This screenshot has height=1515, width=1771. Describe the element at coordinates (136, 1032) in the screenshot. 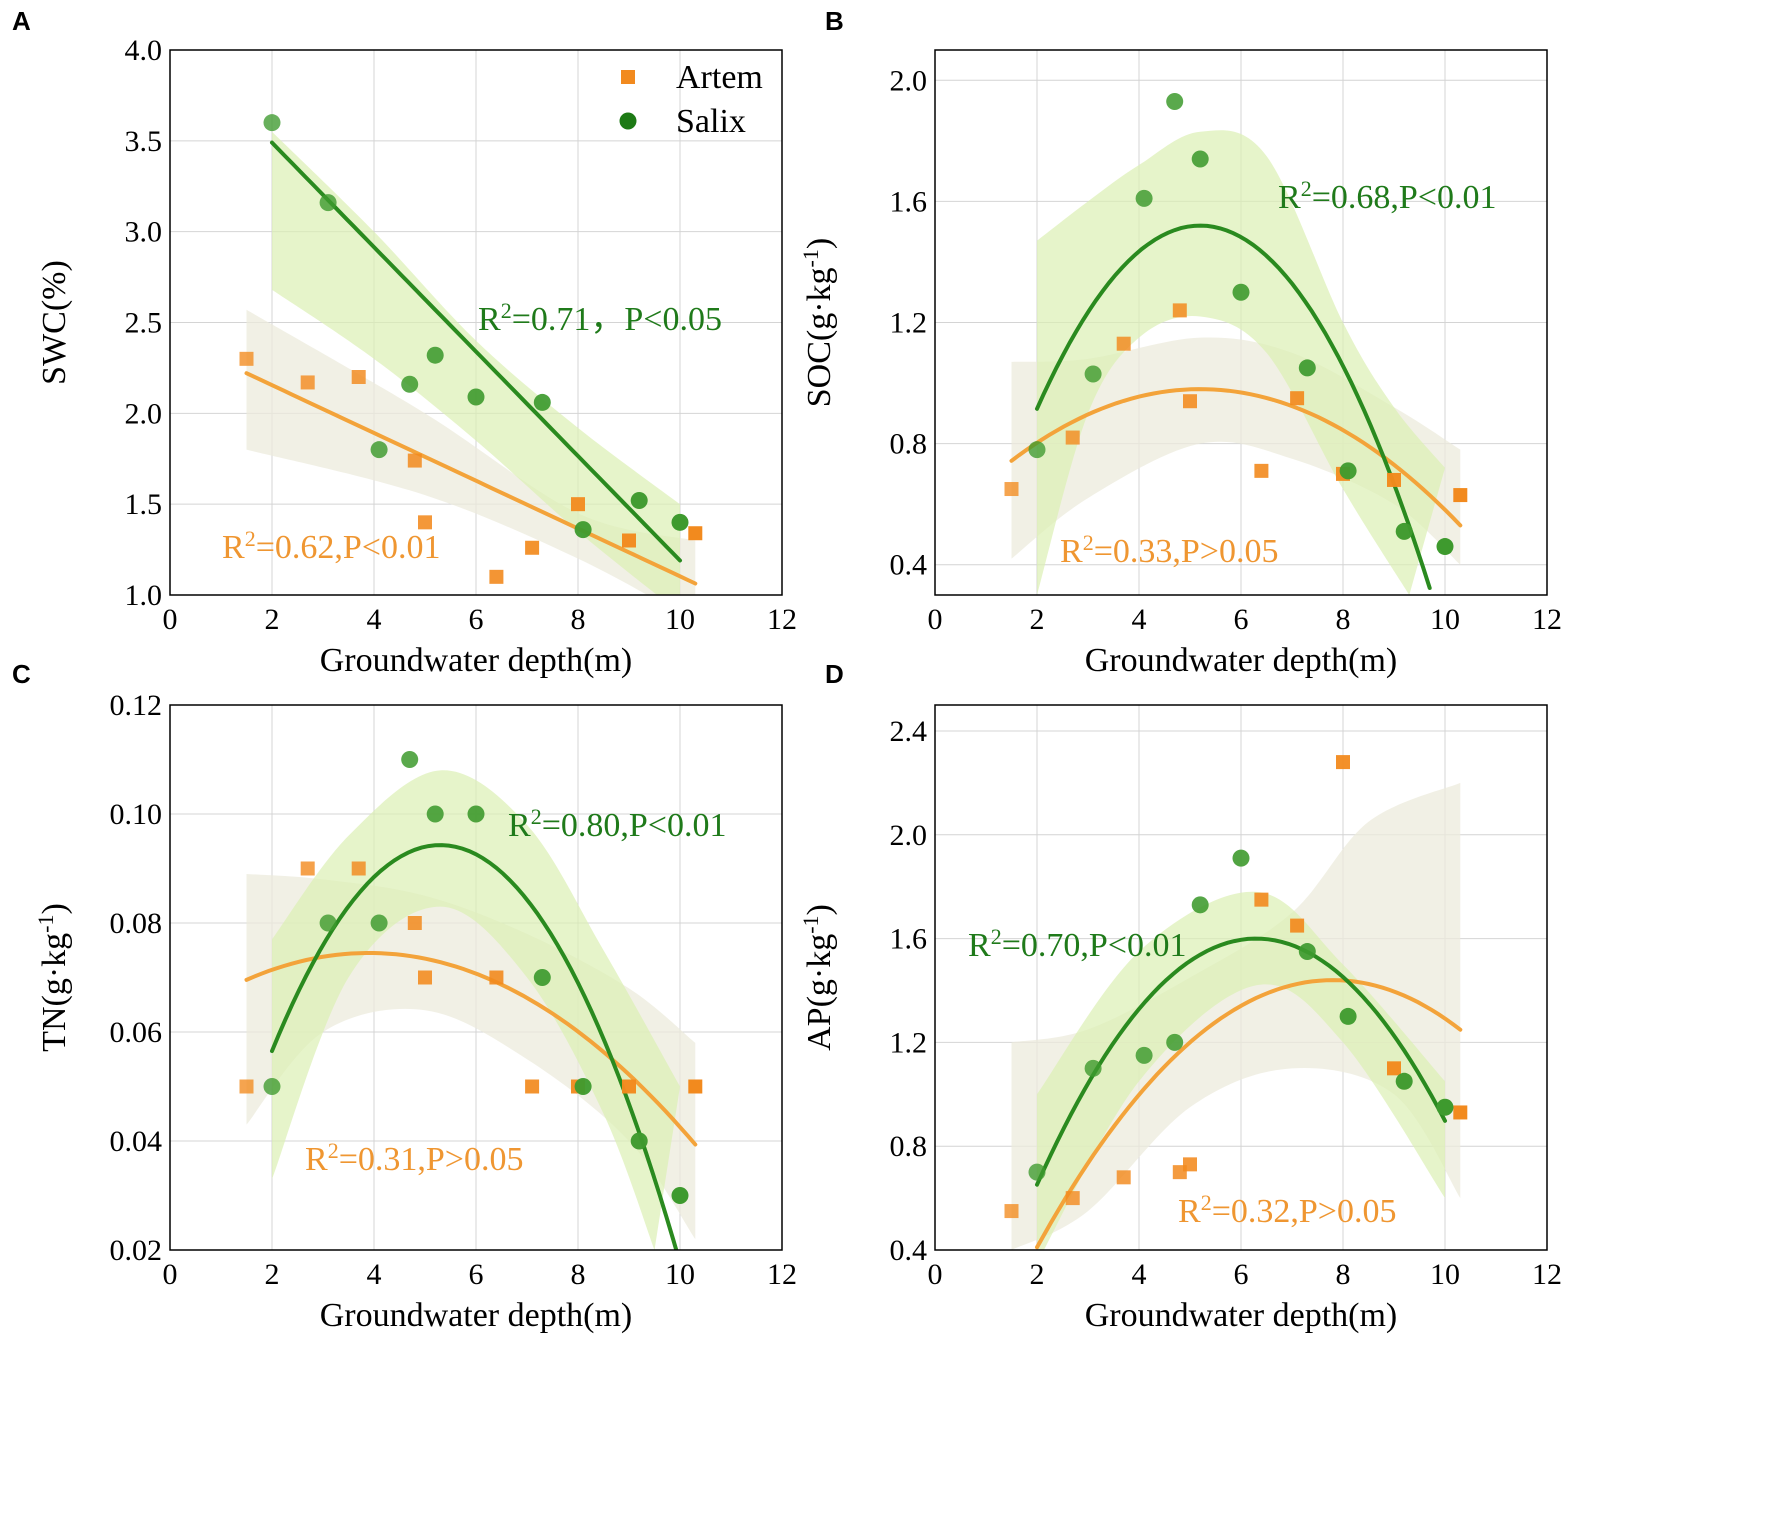

I see `y-tick-label: 0.06` at that location.